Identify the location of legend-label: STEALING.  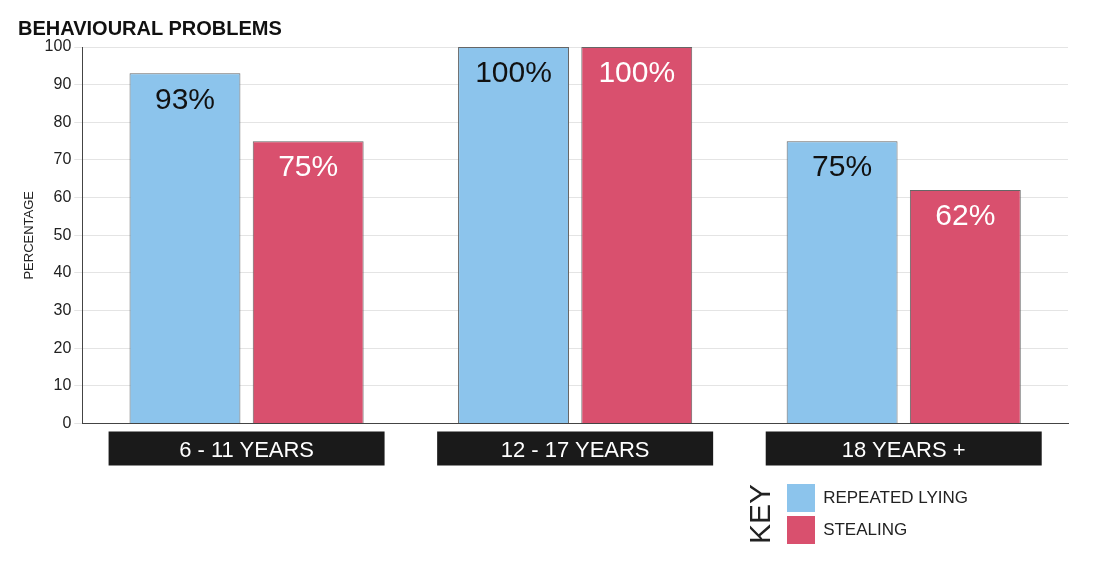
(865, 530).